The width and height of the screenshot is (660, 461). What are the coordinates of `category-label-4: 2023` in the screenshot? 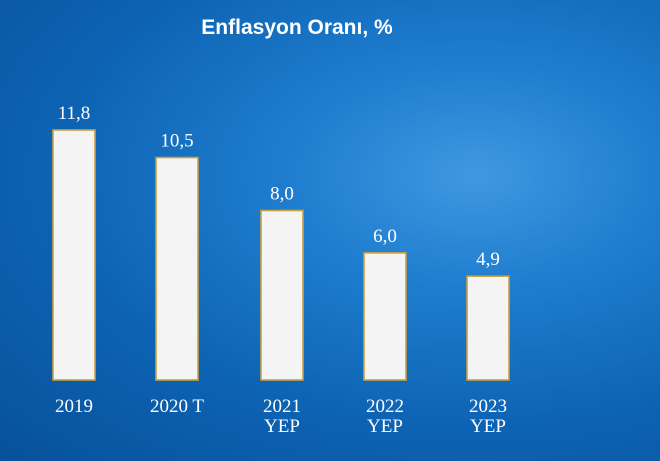 It's located at (488, 406).